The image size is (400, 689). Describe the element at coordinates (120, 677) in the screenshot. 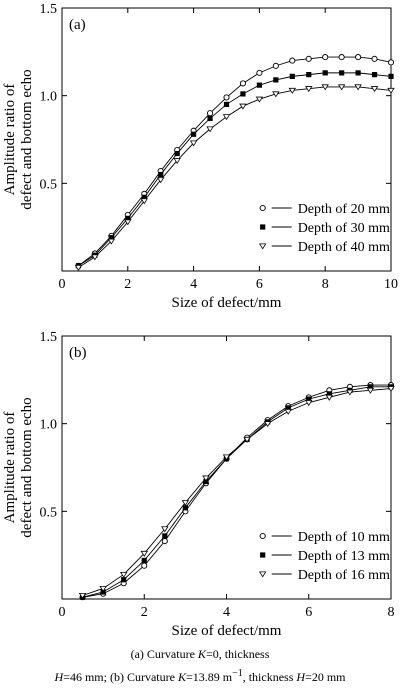

I see `caption-text: =46 mm; (b) Curvature` at that location.